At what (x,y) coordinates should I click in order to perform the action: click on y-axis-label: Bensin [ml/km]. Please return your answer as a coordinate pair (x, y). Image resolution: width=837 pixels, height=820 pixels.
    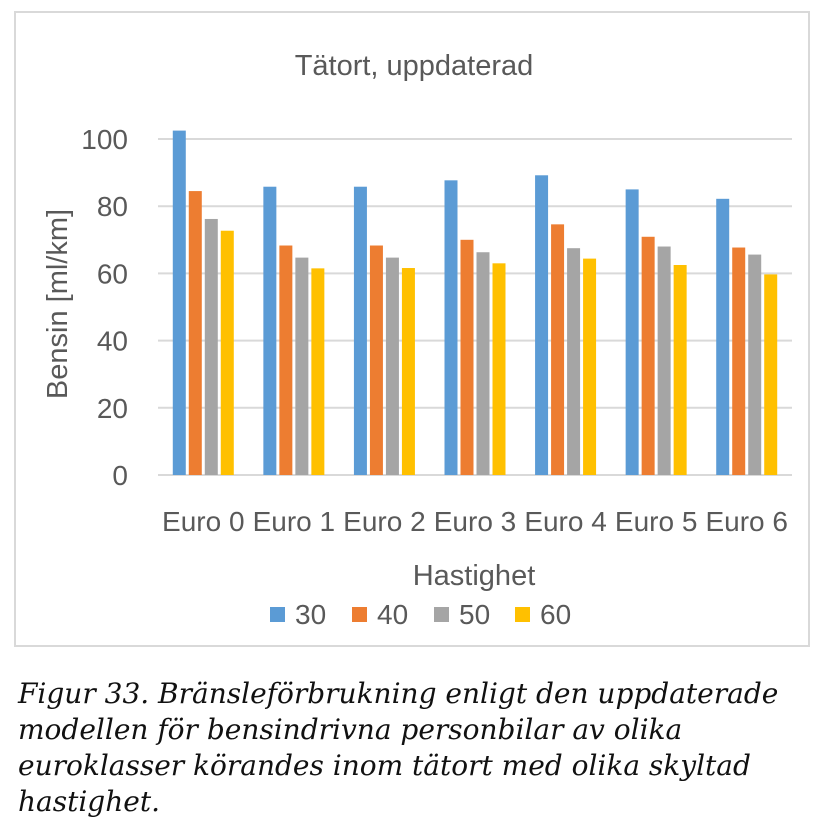
    Looking at the image, I should click on (58, 304).